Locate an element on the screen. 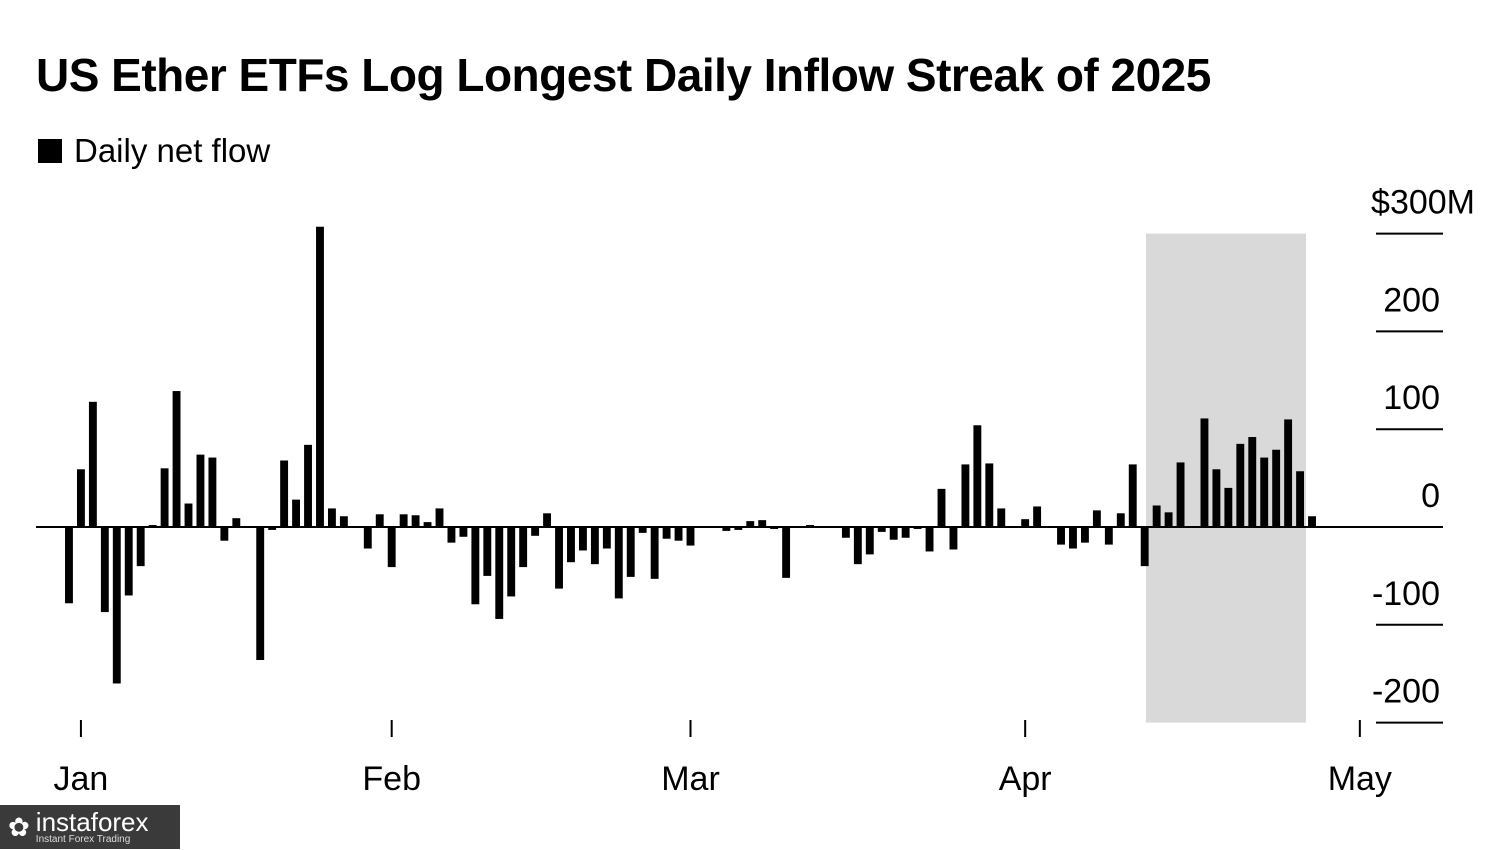  highlight-band is located at coordinates (1226, 478).